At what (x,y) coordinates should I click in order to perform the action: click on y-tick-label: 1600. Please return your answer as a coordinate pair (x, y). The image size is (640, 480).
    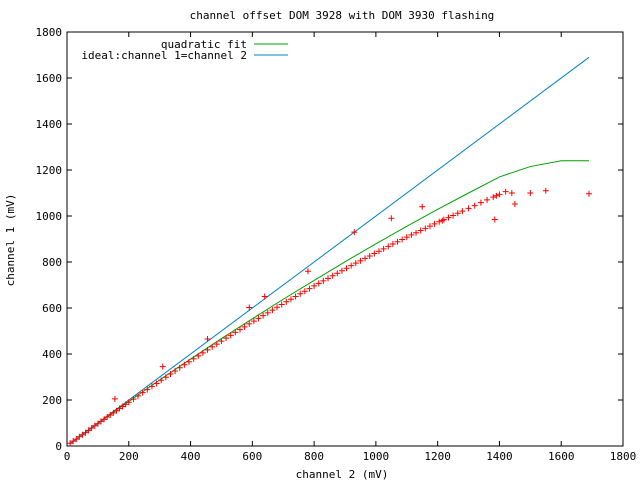
    Looking at the image, I should click on (49, 78).